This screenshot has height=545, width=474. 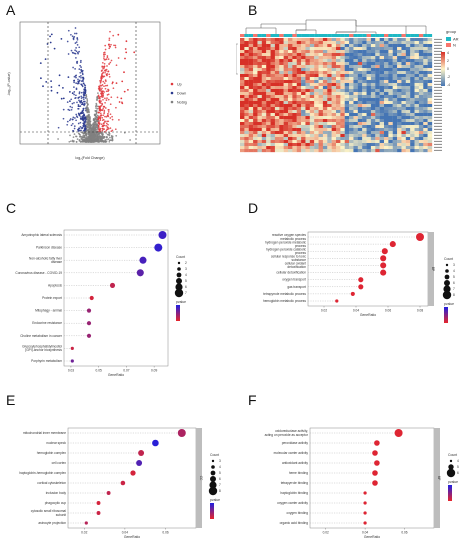 What do you see at coordinates (237, 59) in the screenshot?
I see `dendrogram-branches` at bounding box center [237, 59].